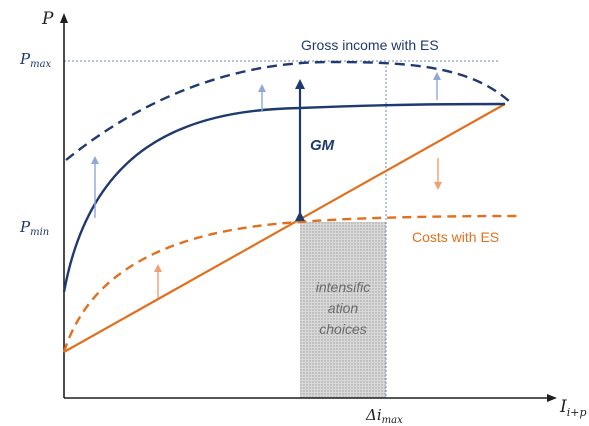 The height and width of the screenshot is (426, 589). I want to click on gross-income-label: Gross income with ES, so click(370, 45).